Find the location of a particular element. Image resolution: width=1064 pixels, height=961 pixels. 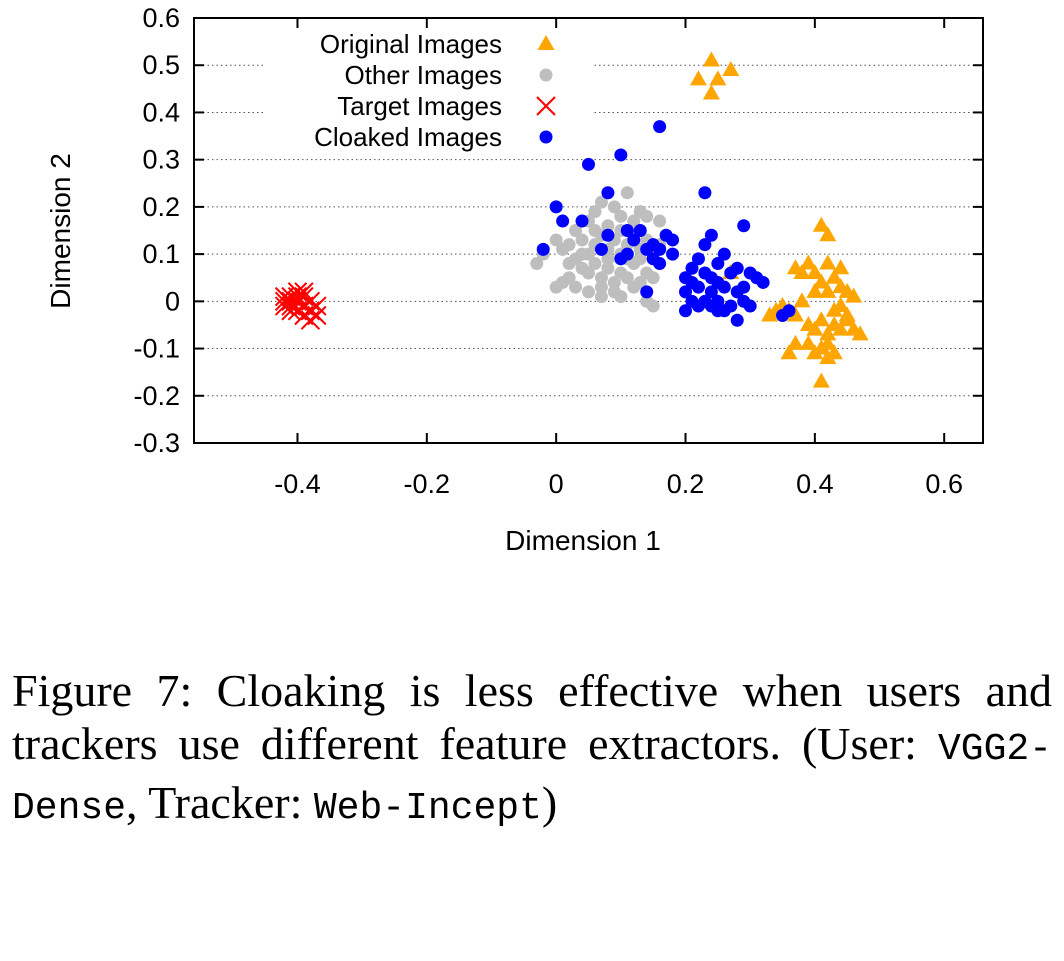

y-tick-label: 0.3 is located at coordinates (161, 160).